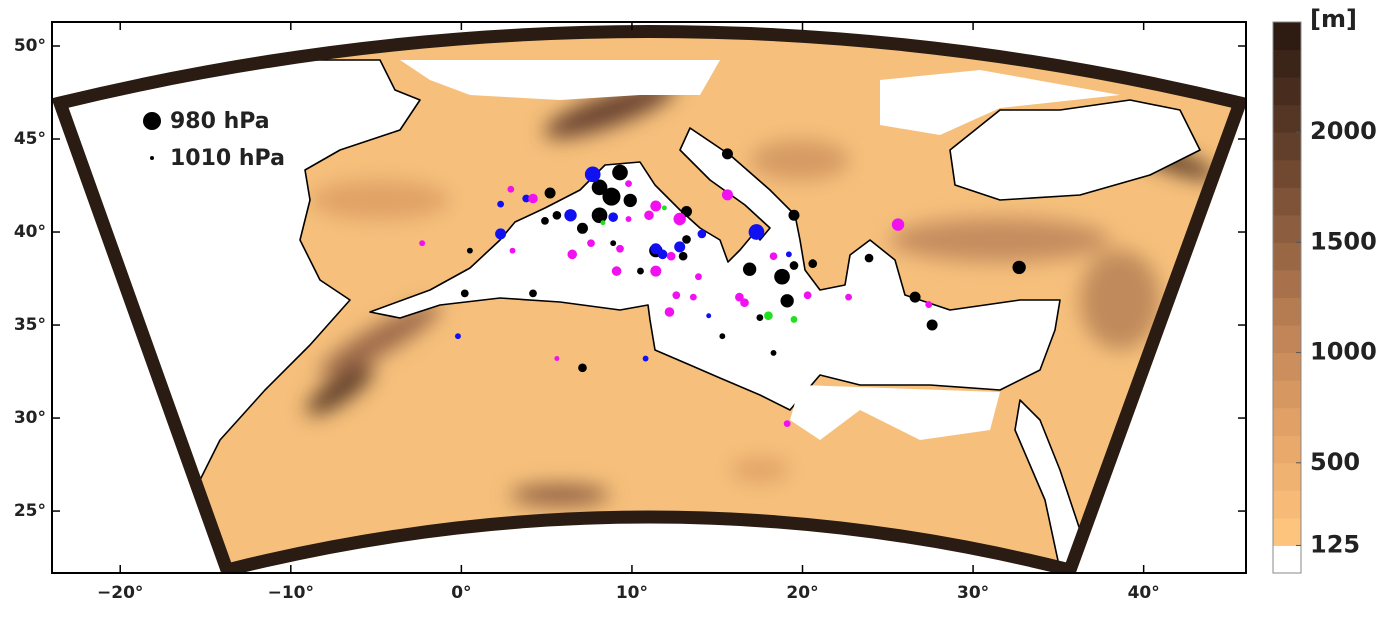 The width and height of the screenshot is (1392, 617). Describe the element at coordinates (227, 158) in the screenshot. I see `legend-label: 1010 hPa` at that location.